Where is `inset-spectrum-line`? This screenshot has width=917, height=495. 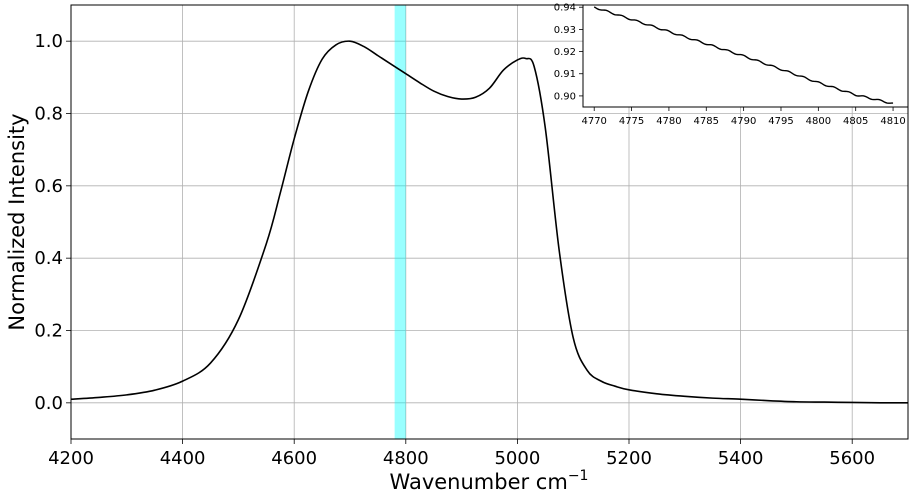
inset-spectrum-line is located at coordinates (743, 55).